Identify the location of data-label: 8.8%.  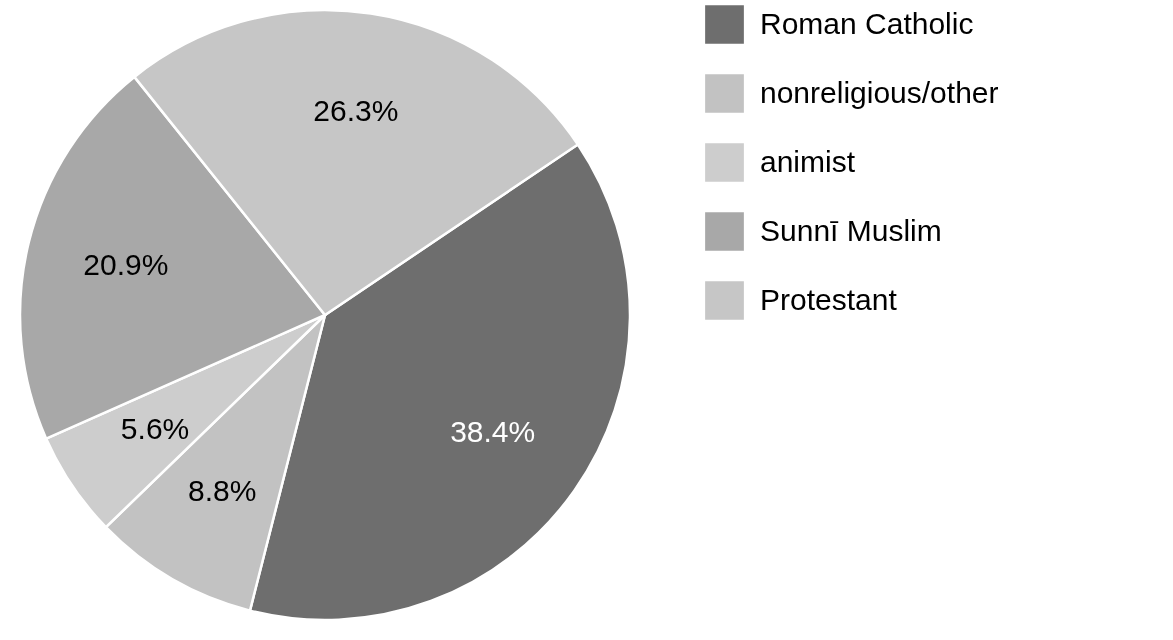
(222, 491).